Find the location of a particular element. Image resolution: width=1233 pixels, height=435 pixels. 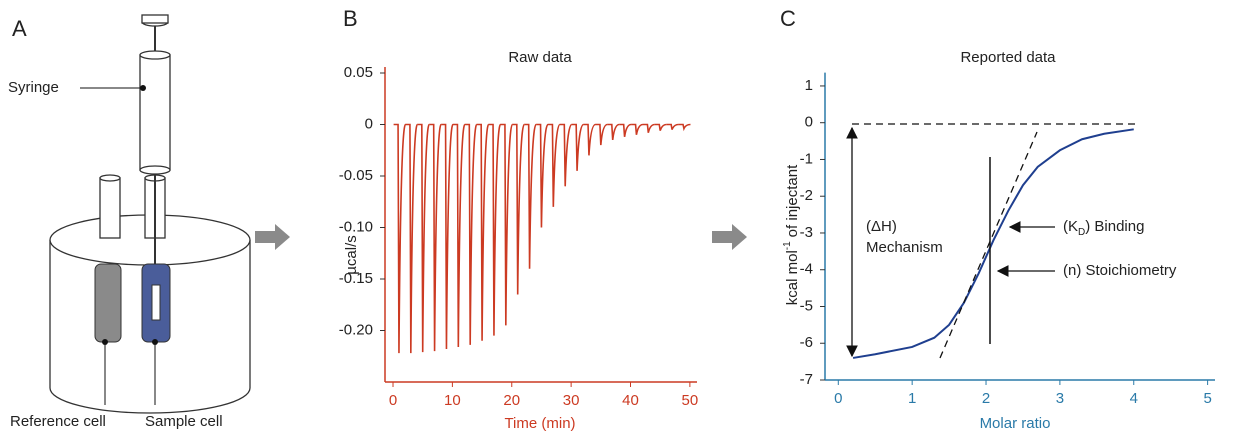

x-tick-label: 50 is located at coordinates (690, 400).